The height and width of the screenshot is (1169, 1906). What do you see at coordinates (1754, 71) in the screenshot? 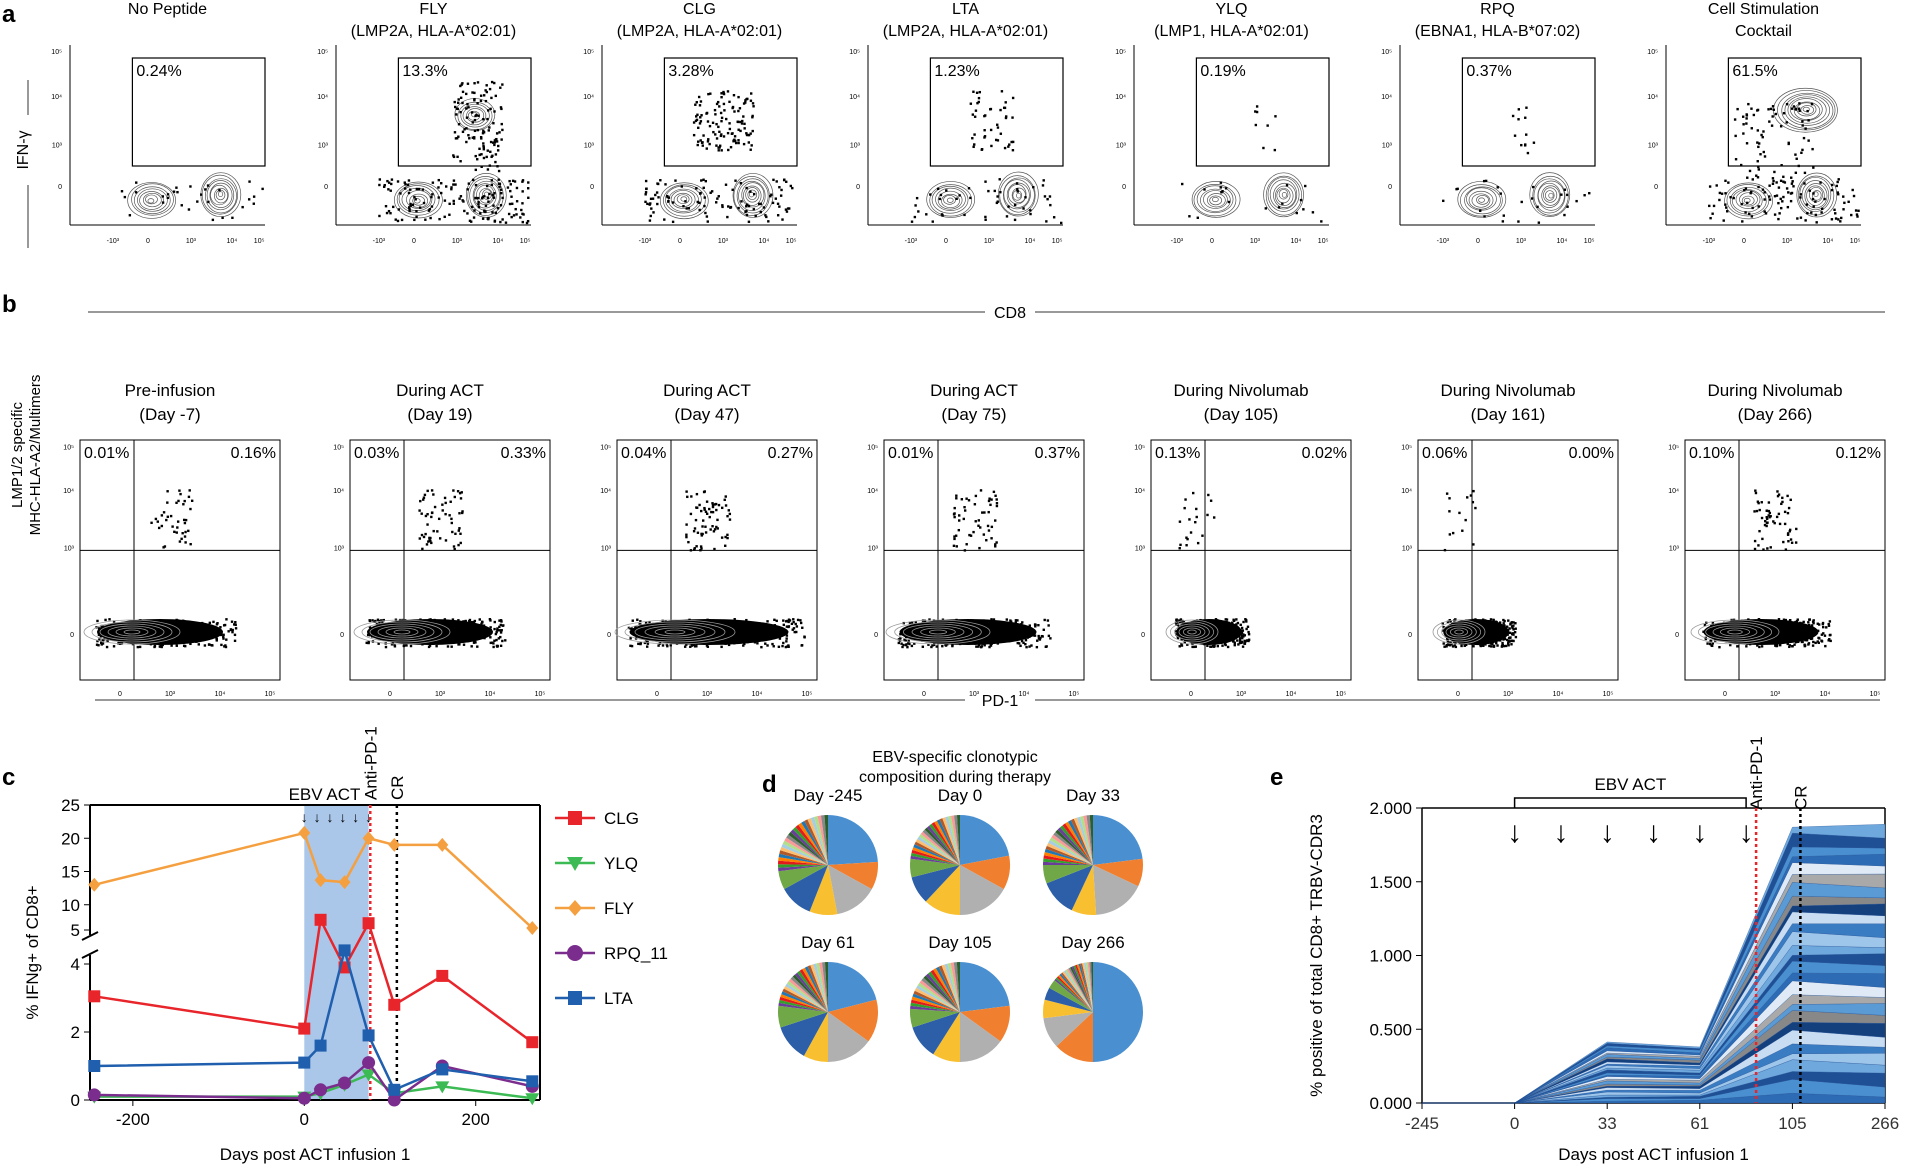
I see `gate-percentage: 61.5%` at bounding box center [1754, 71].